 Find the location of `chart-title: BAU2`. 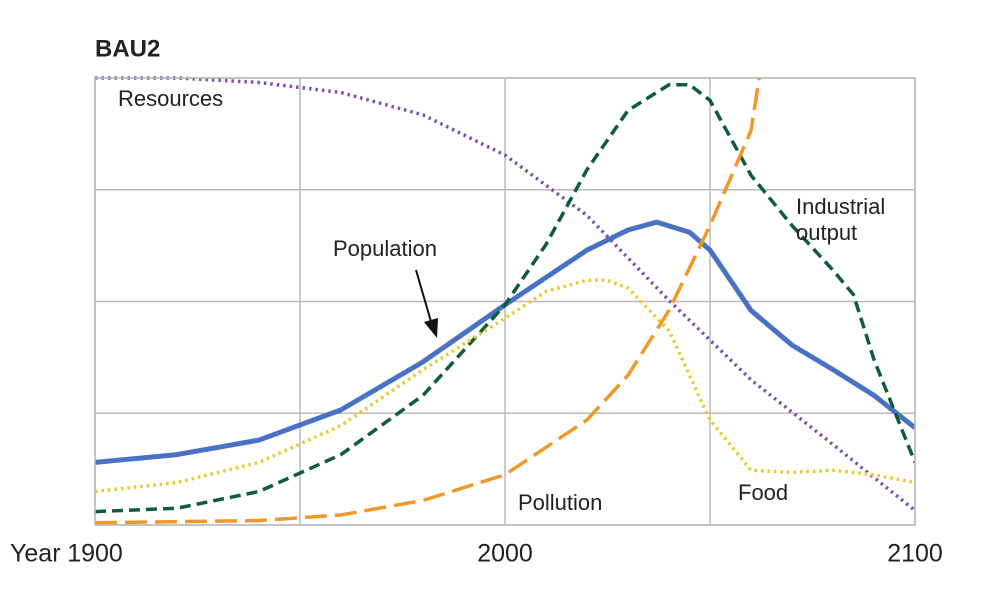

chart-title: BAU2 is located at coordinates (127, 48).